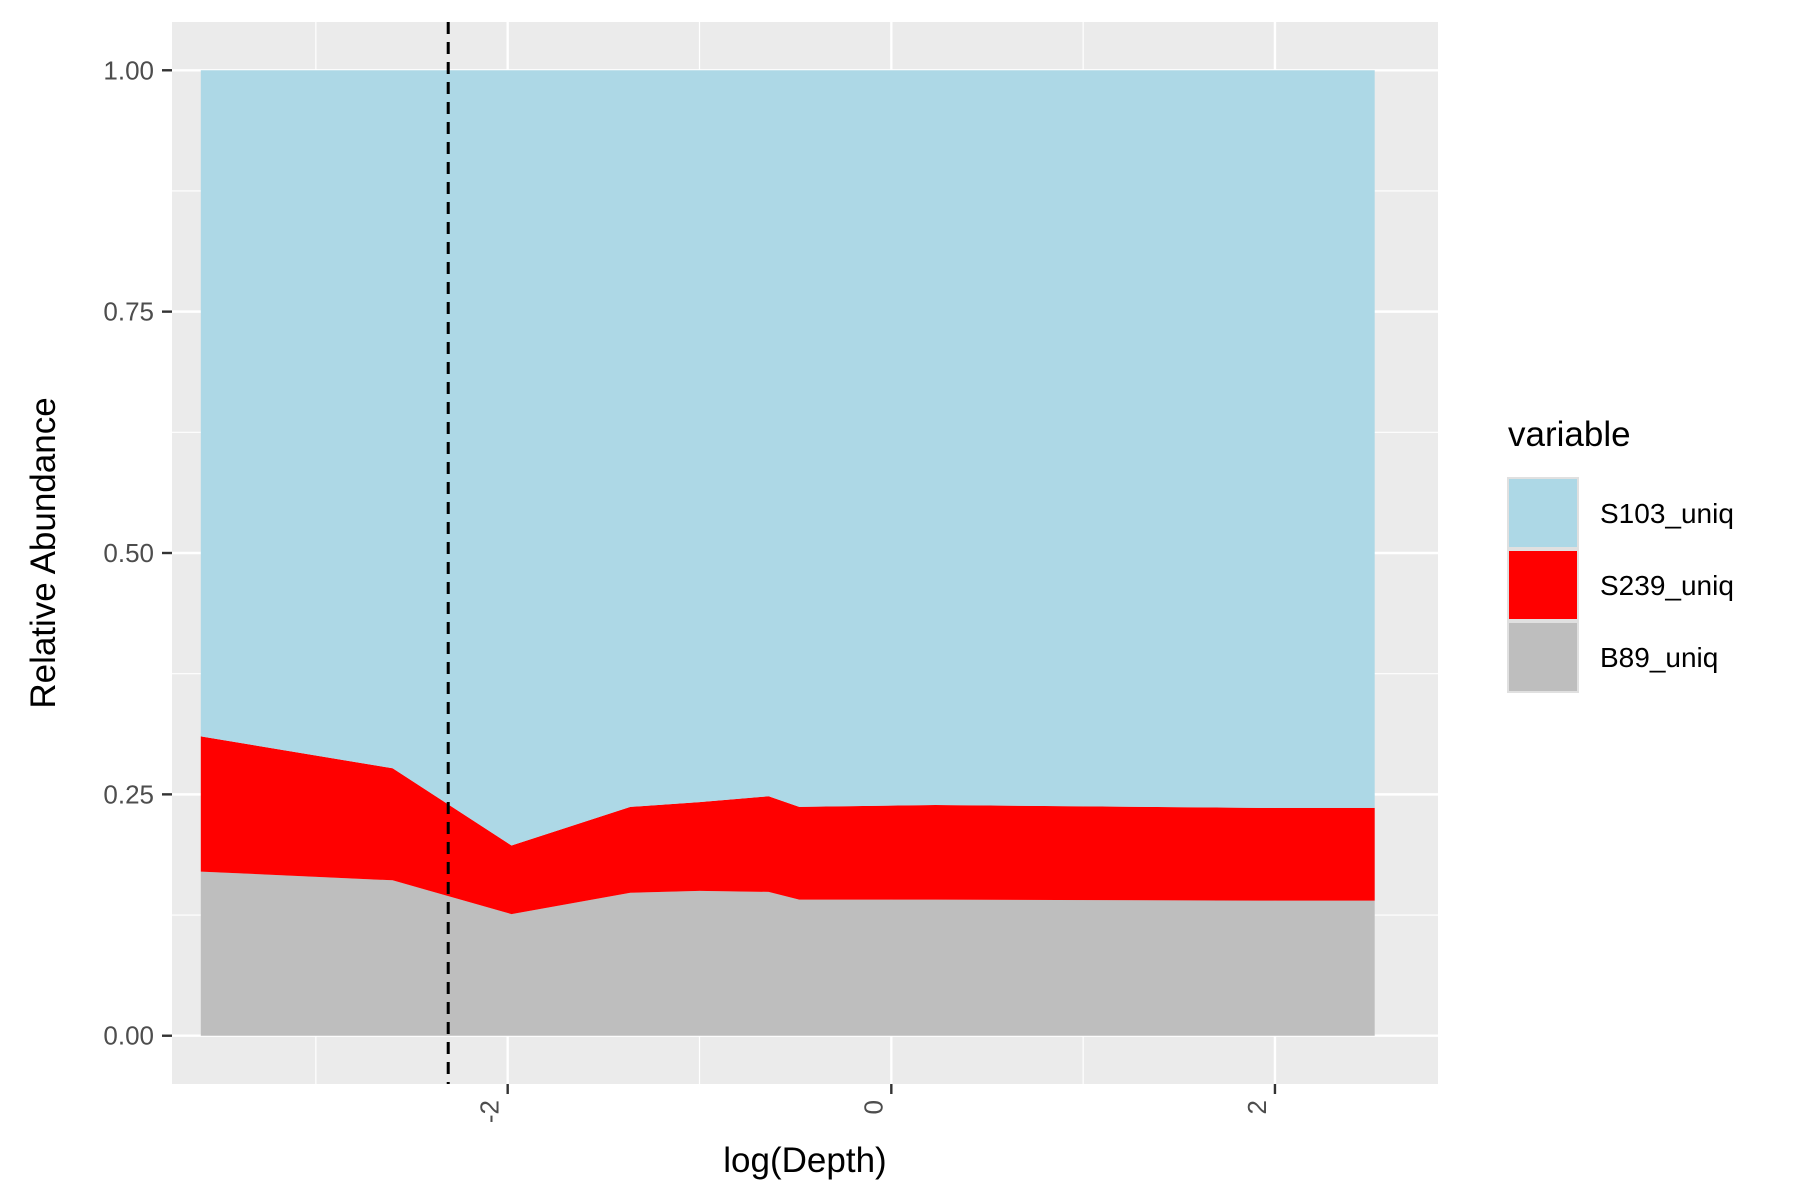 The width and height of the screenshot is (1800, 1200). What do you see at coordinates (1569, 434) in the screenshot?
I see `legend-title: variable` at bounding box center [1569, 434].